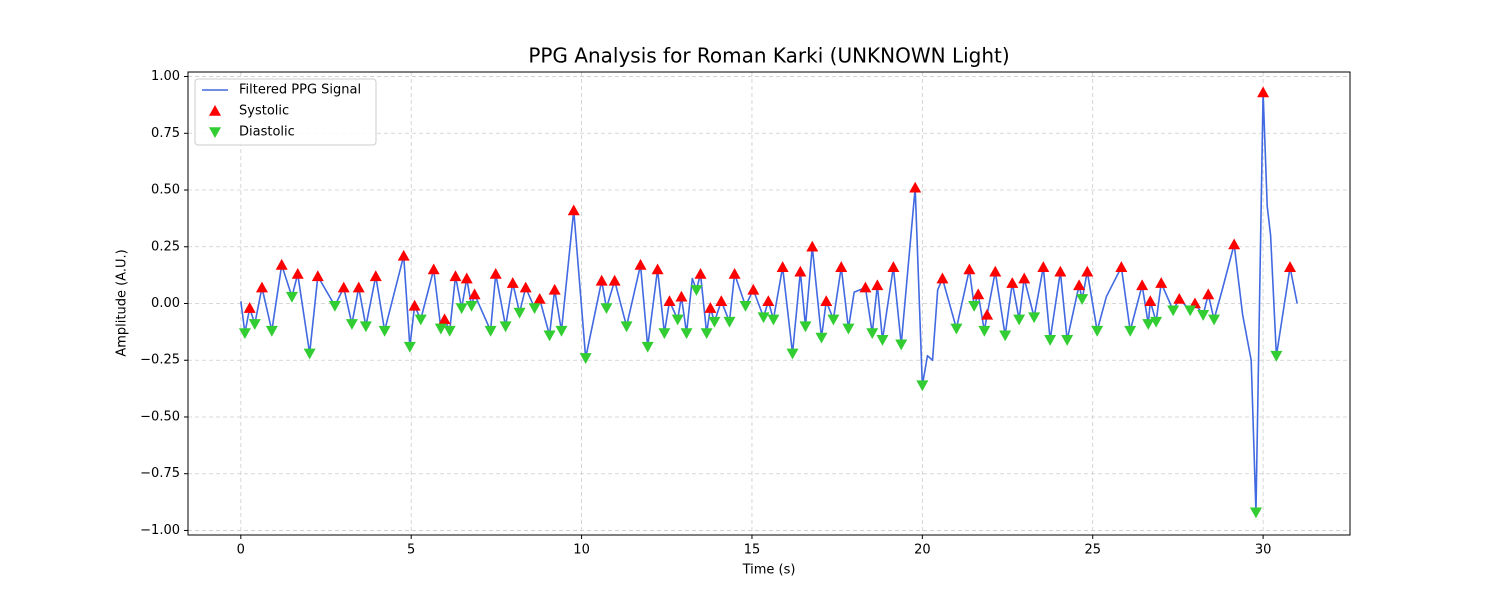  I want to click on legend: Filtered PPG Signal Systolic Diastolic, so click(285, 112).